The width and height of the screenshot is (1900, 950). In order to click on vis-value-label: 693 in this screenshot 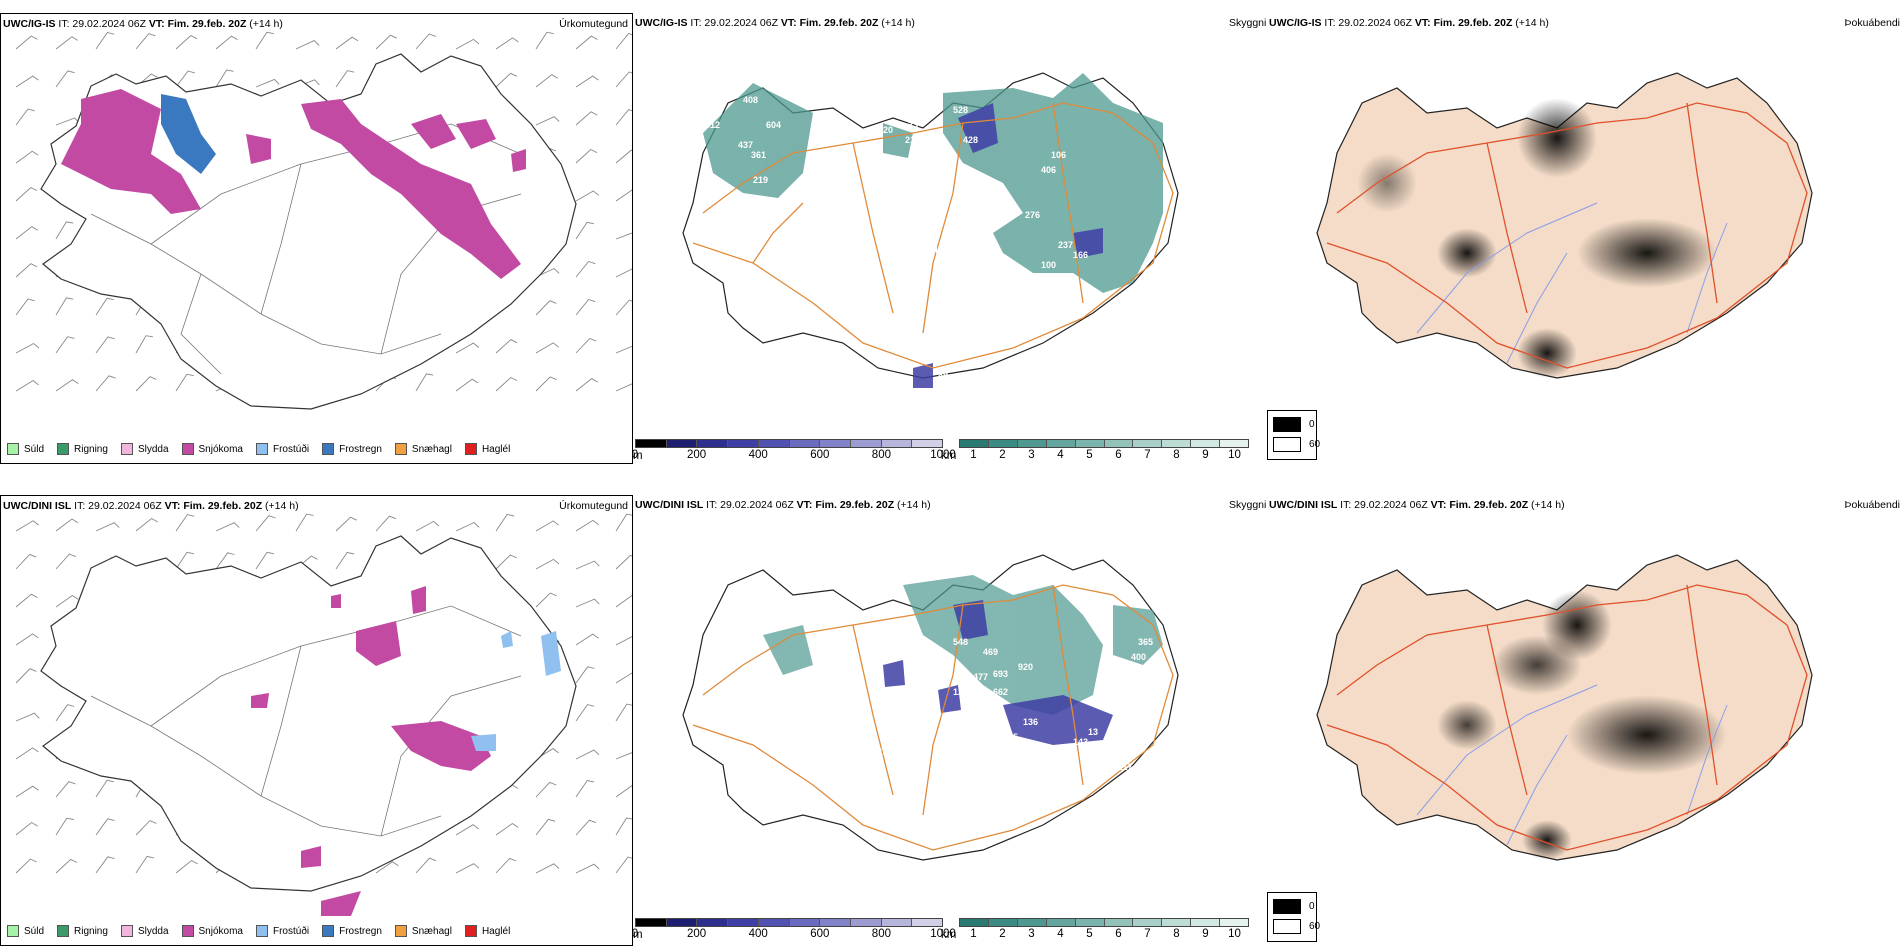, I will do `click(1000, 674)`.